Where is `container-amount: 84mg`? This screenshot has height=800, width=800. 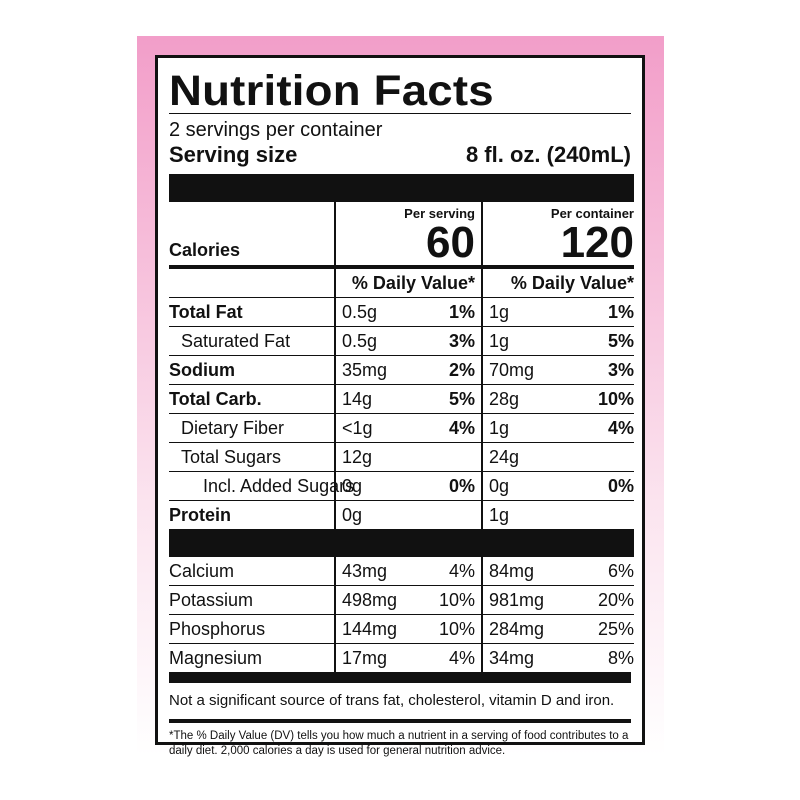 container-amount: 84mg is located at coordinates (514, 571).